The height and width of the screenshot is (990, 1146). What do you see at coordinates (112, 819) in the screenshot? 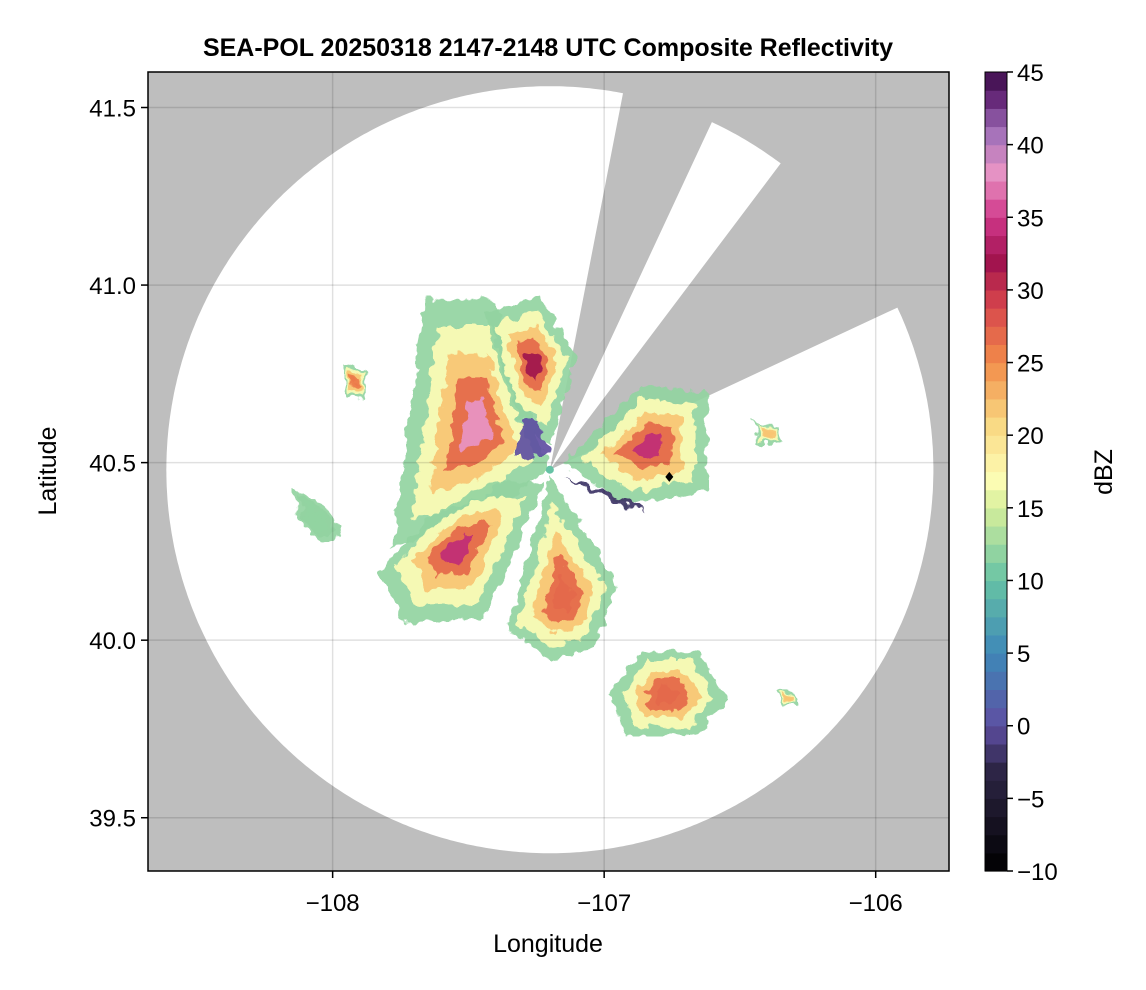
I see `y-tick-label: 39.5` at bounding box center [112, 819].